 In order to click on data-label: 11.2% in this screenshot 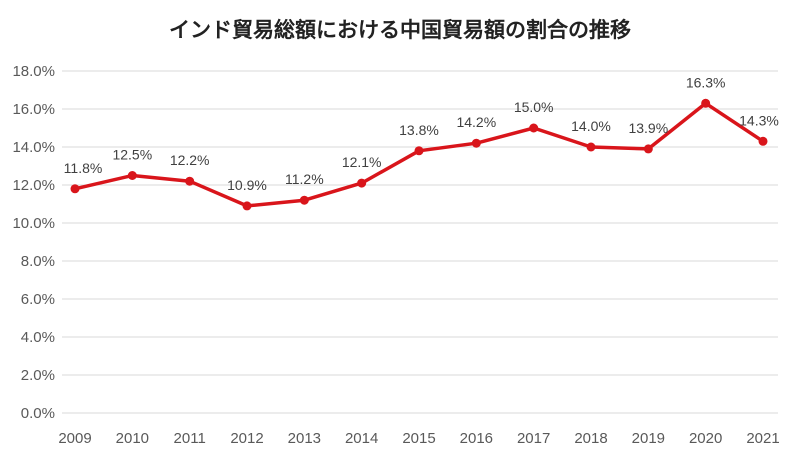, I will do `click(304, 179)`.